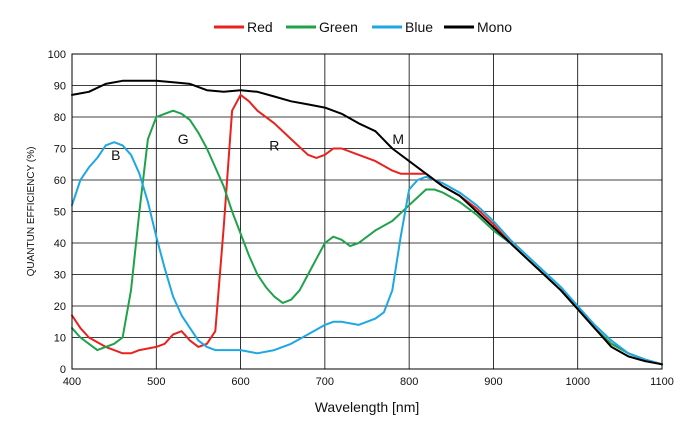 Image resolution: width=690 pixels, height=428 pixels. Describe the element at coordinates (72, 382) in the screenshot. I see `x-tick-label: 400` at that location.